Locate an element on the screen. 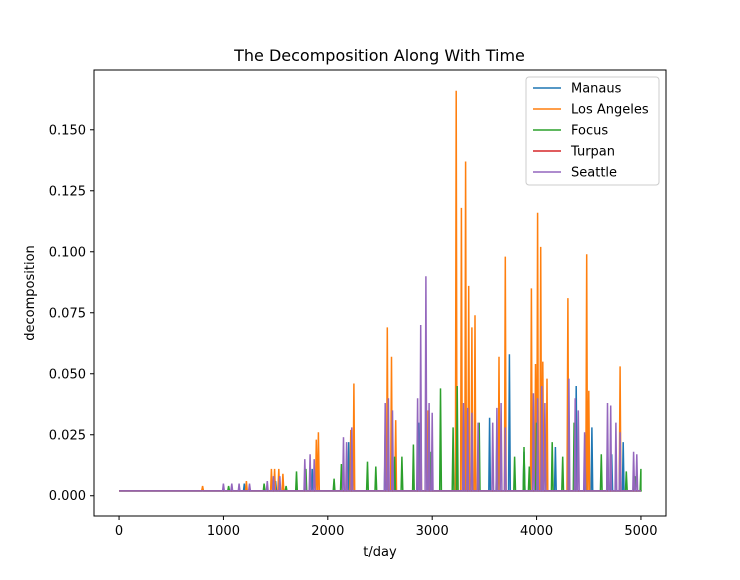 Image resolution: width=740 pixels, height=580 pixels. y-tick-label: 0.125 is located at coordinates (67, 191).